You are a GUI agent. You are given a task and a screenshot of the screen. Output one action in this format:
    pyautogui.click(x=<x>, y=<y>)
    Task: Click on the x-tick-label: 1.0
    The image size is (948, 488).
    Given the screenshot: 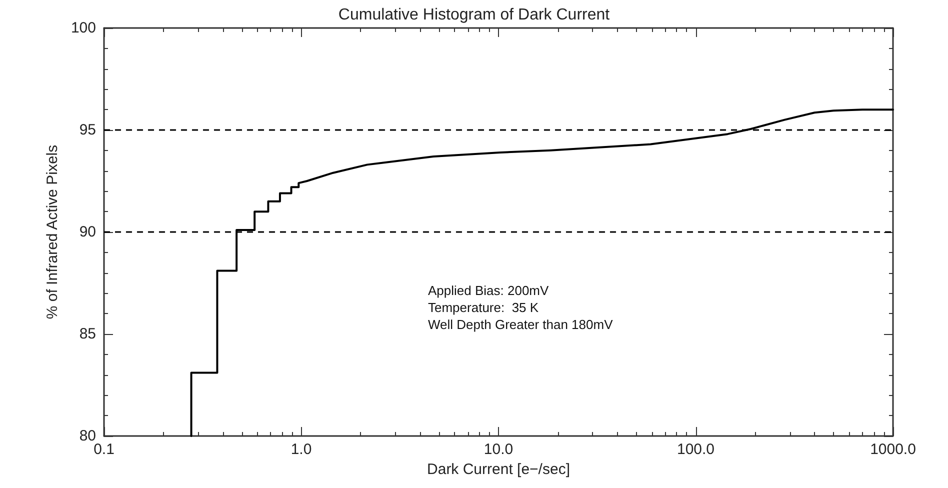 What is the action you would take?
    pyautogui.click(x=301, y=449)
    